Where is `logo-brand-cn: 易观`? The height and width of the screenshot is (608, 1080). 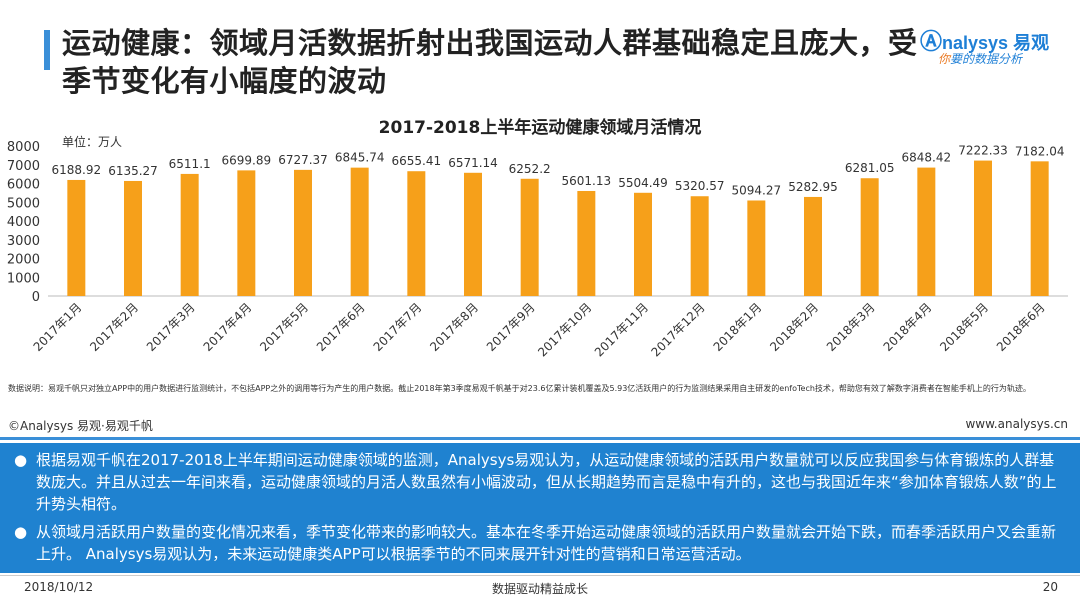 logo-brand-cn: 易观 is located at coordinates (1031, 43).